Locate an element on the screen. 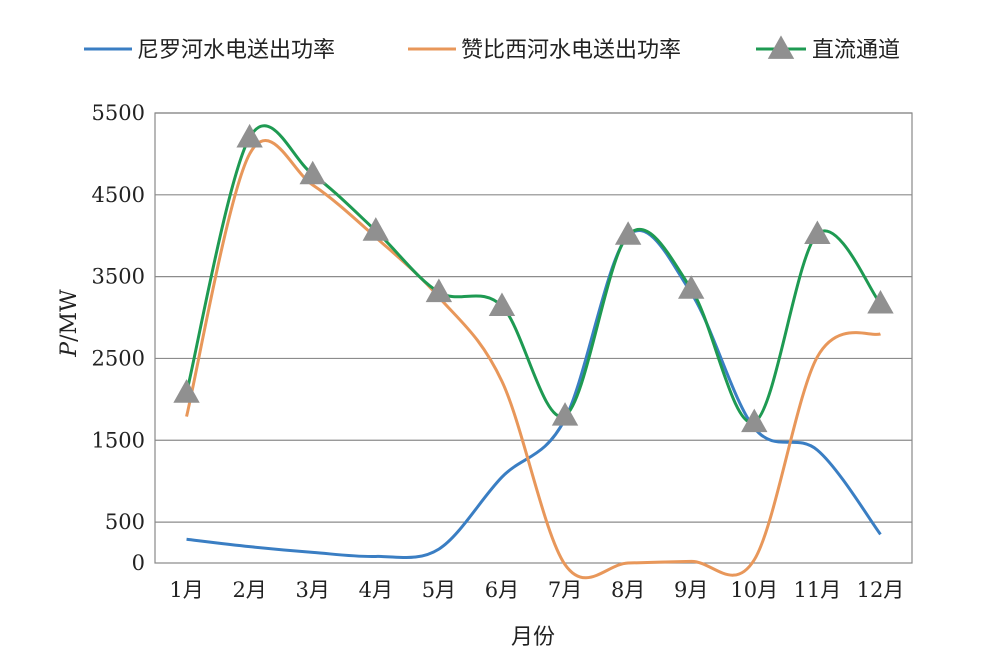  x-tick-label: 5月 is located at coordinates (439, 590).